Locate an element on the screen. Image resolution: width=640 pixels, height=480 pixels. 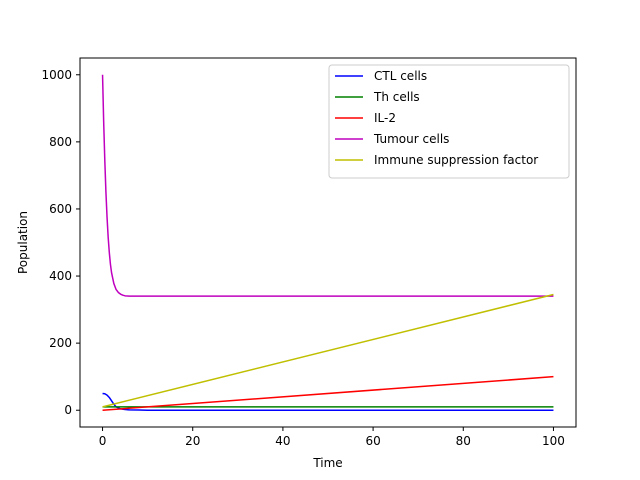
y-axis-label: Population is located at coordinates (23, 242).